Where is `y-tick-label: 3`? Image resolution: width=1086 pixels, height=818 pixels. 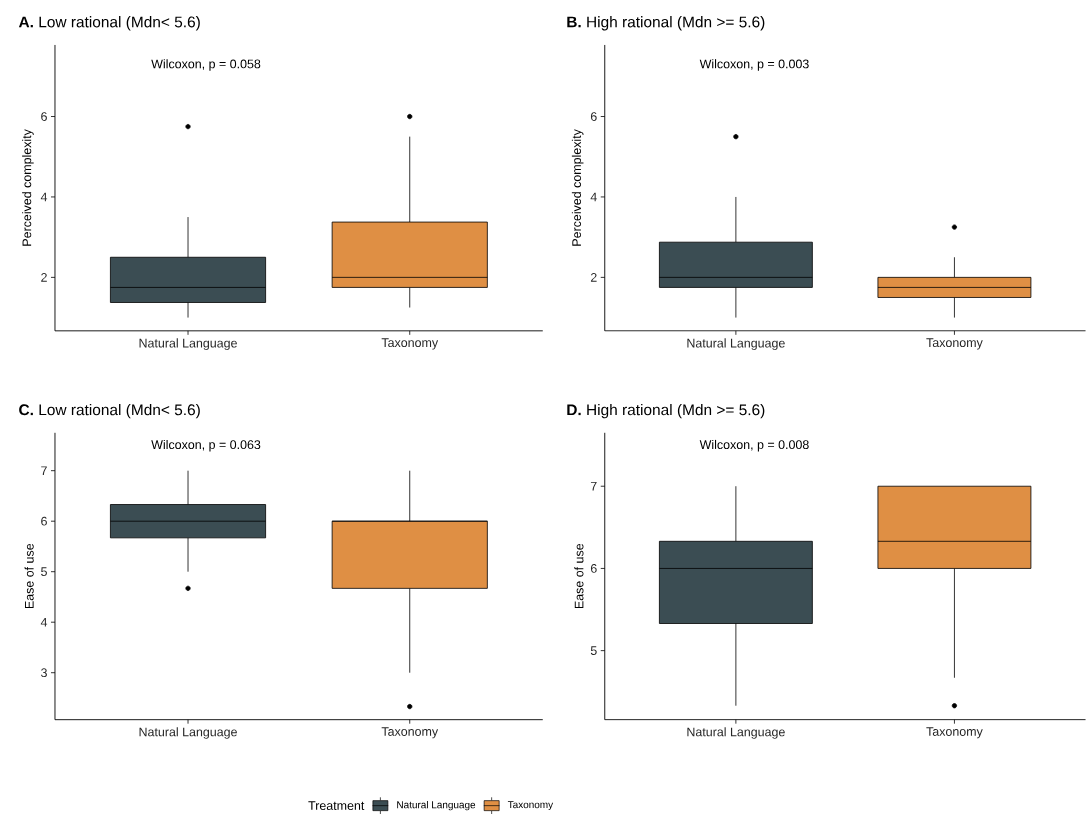 y-tick-label: 3 is located at coordinates (44, 673).